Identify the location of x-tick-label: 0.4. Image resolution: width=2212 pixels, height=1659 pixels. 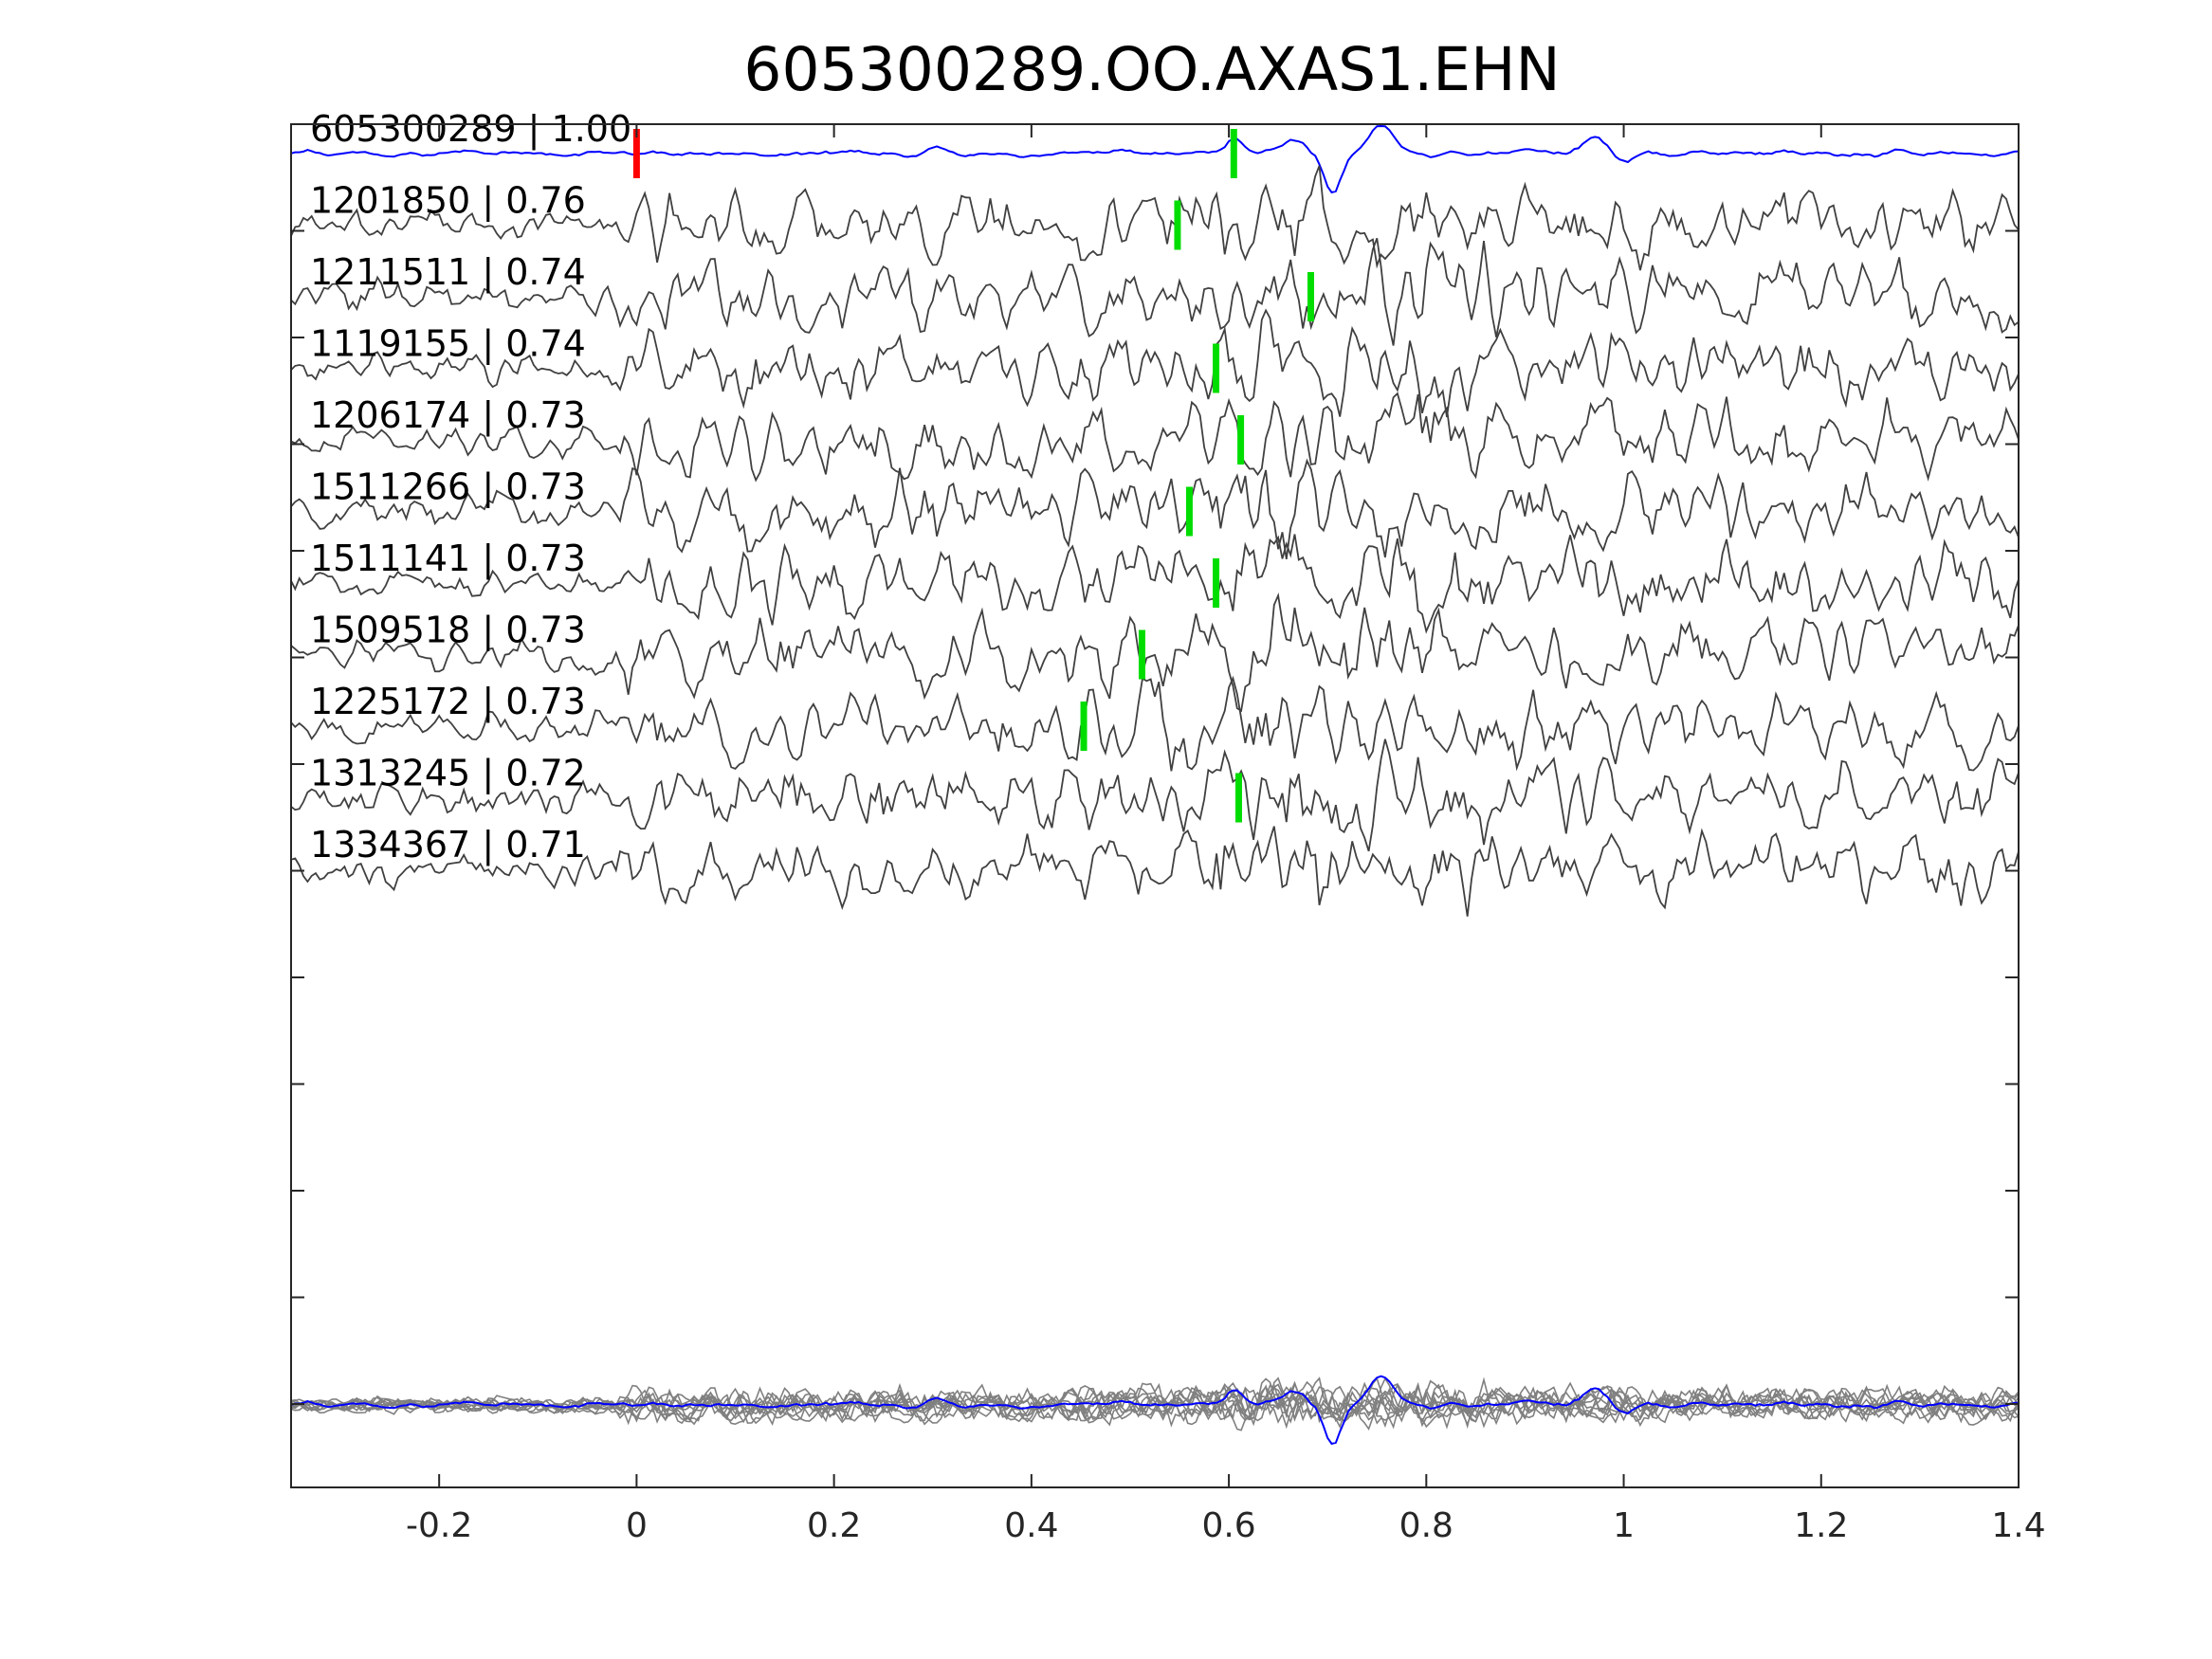
(1031, 1525).